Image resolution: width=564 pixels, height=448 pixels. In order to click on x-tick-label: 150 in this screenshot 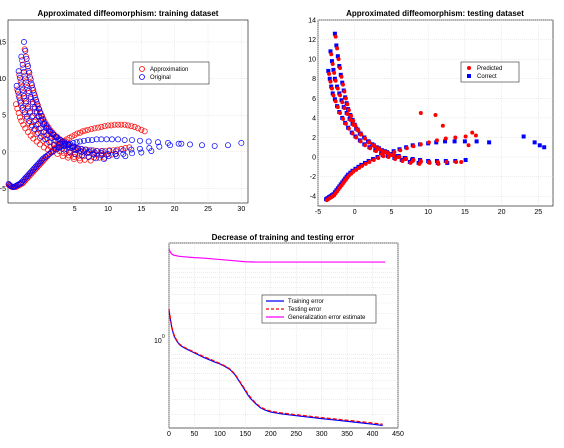, I will do `click(245, 434)`.